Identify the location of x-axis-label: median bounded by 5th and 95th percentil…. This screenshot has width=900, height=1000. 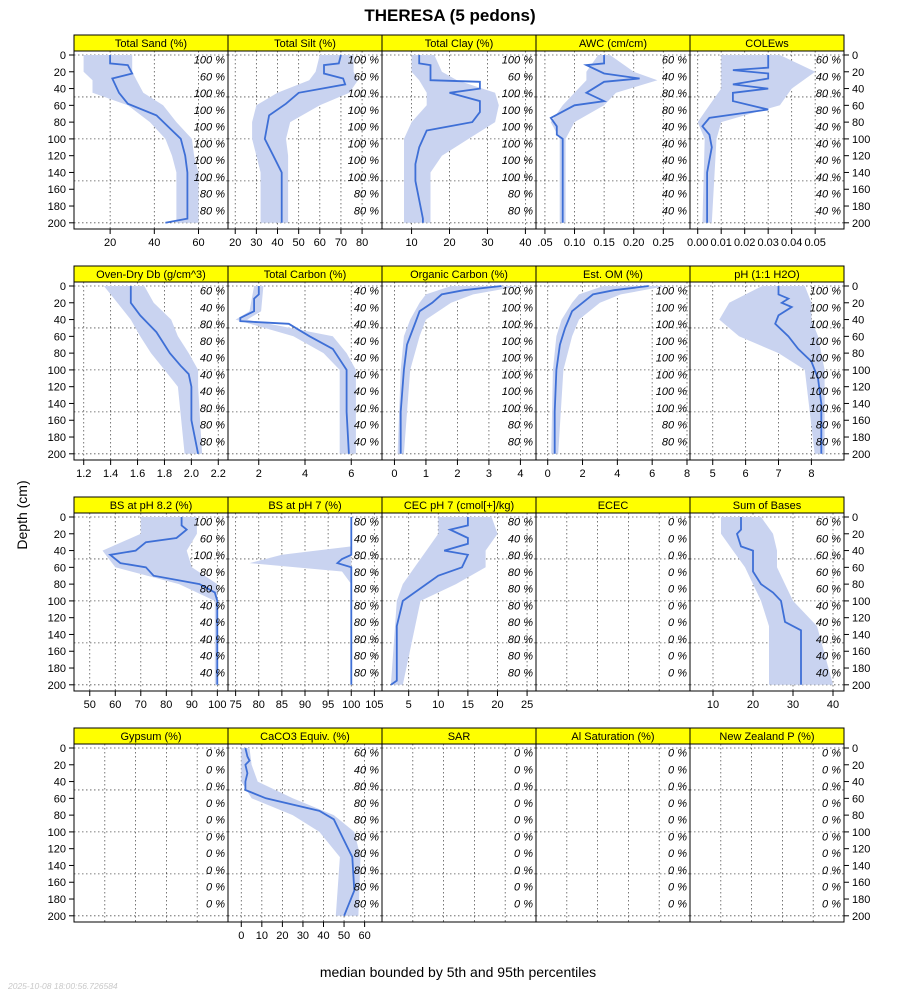
(458, 972).